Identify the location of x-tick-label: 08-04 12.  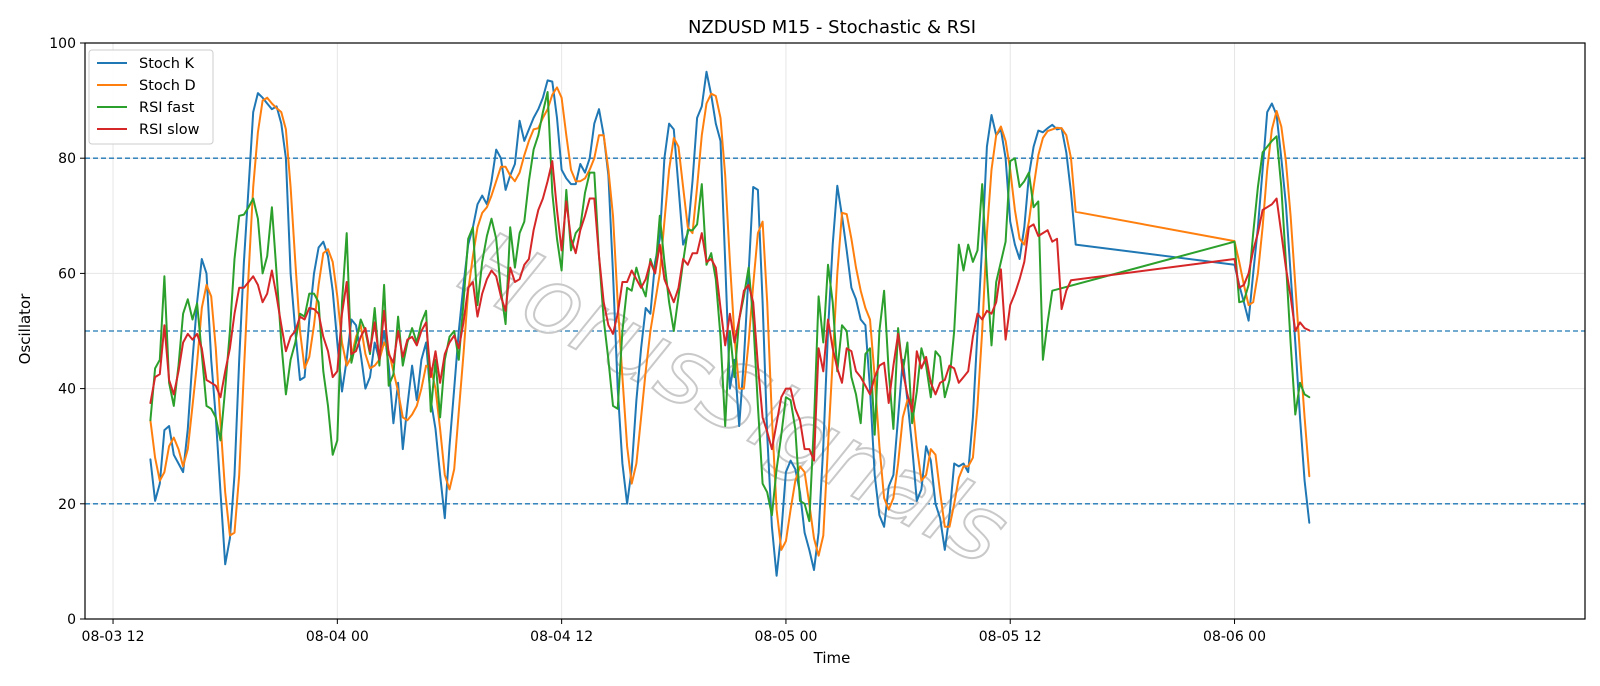
(561, 637).